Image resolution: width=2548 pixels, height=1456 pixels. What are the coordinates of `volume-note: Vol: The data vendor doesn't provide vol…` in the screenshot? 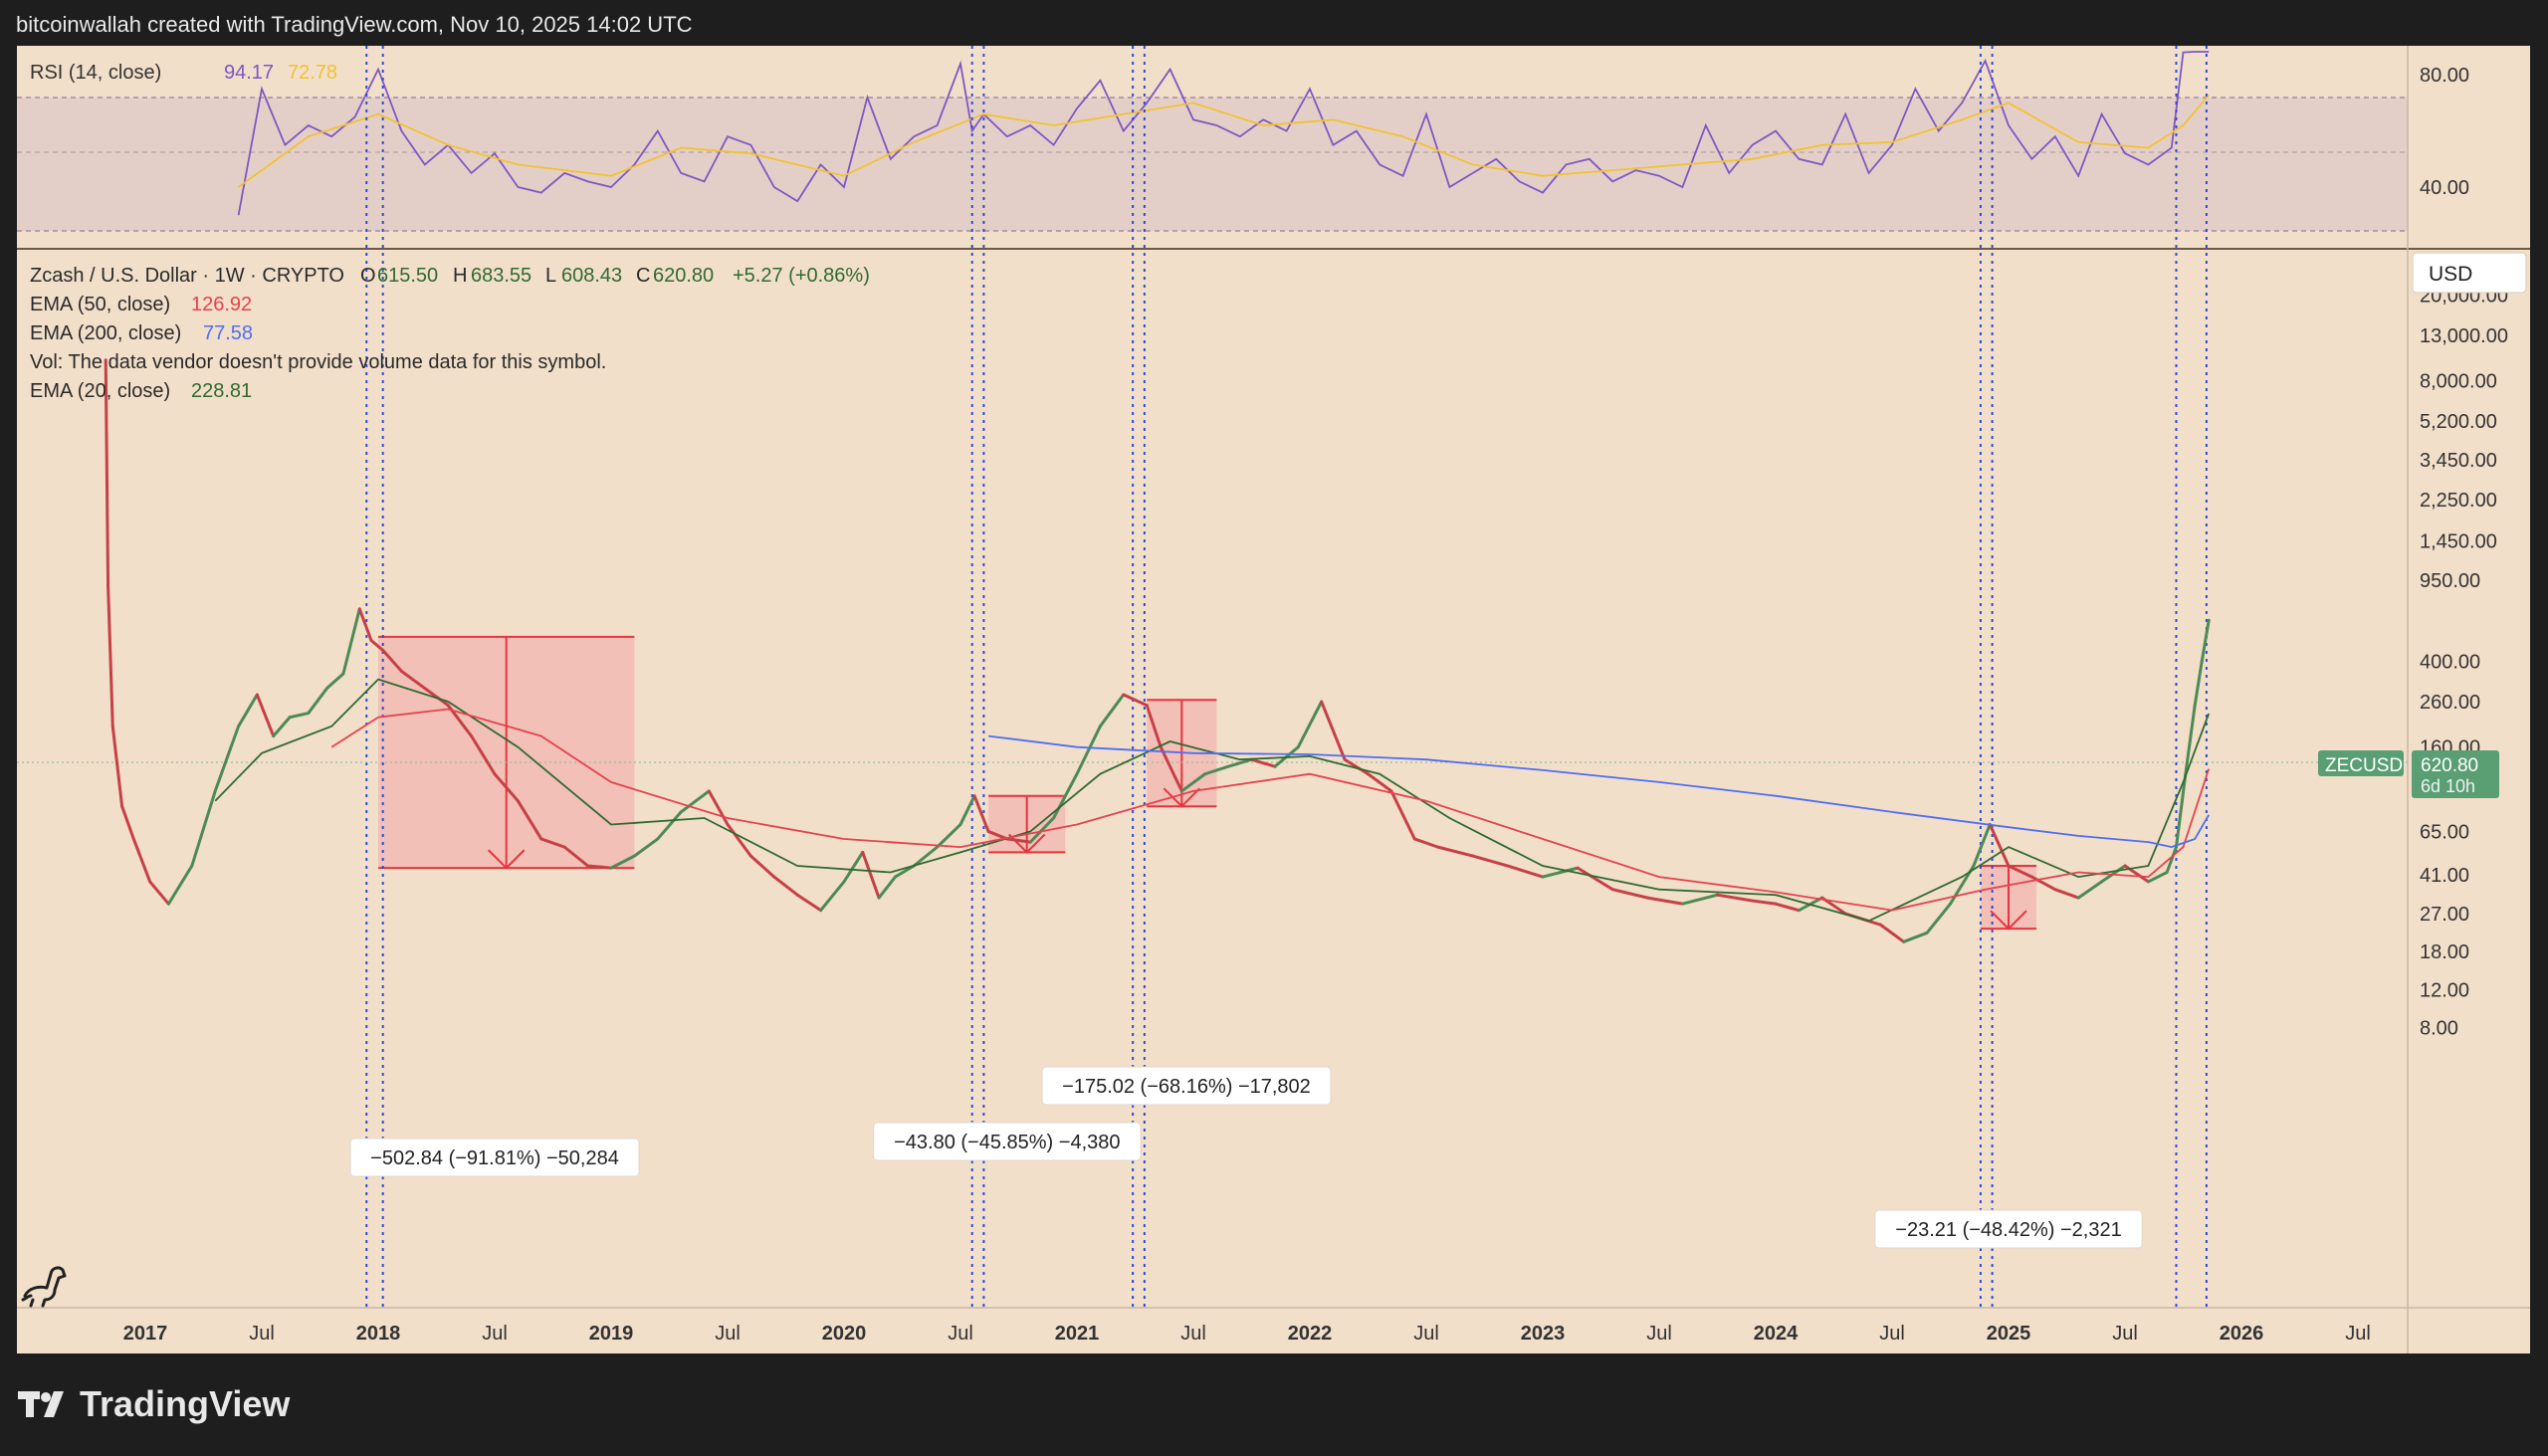 It's located at (318, 362).